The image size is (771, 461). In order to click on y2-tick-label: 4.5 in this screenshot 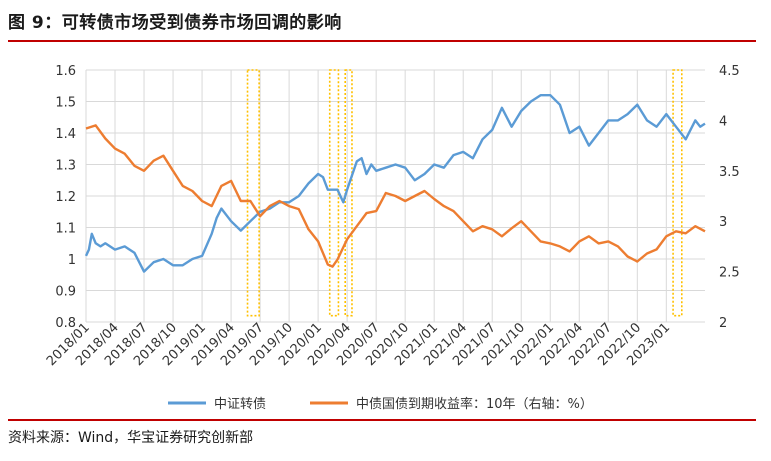, I will do `click(729, 71)`.